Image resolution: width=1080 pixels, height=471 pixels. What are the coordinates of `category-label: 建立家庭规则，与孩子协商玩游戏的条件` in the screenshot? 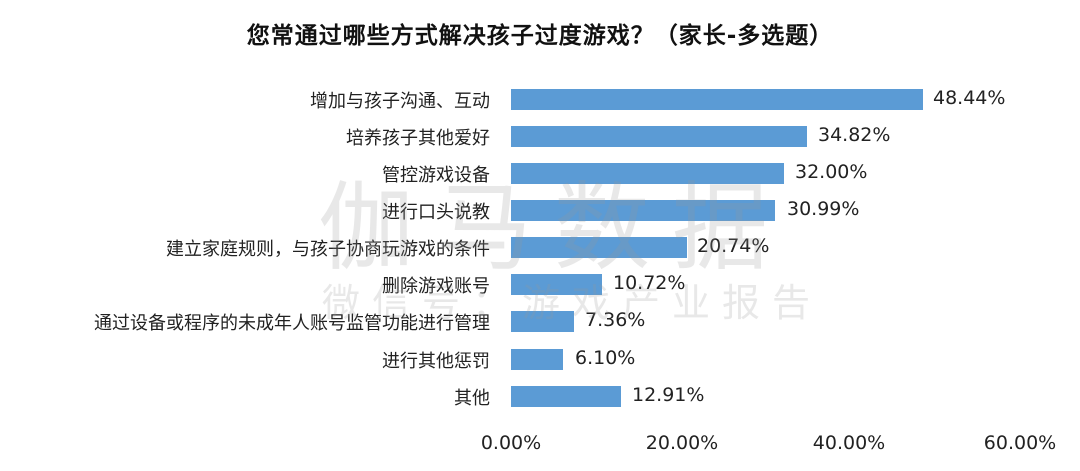 It's located at (328, 249).